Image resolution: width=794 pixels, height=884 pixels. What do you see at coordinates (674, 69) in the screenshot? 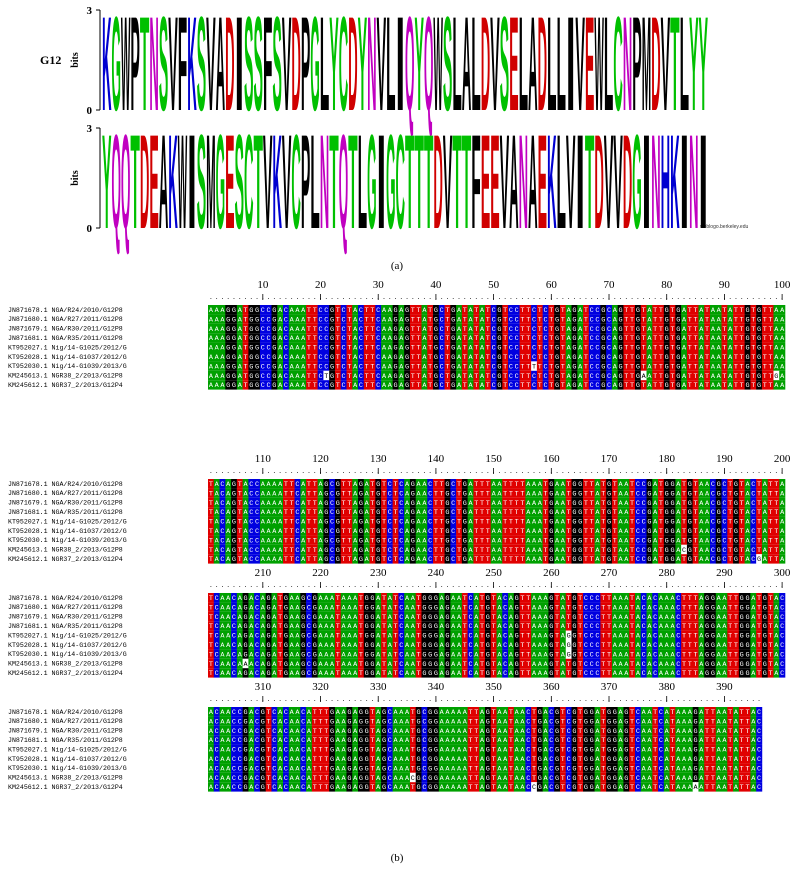
I see `logo-letter: T` at bounding box center [674, 69].